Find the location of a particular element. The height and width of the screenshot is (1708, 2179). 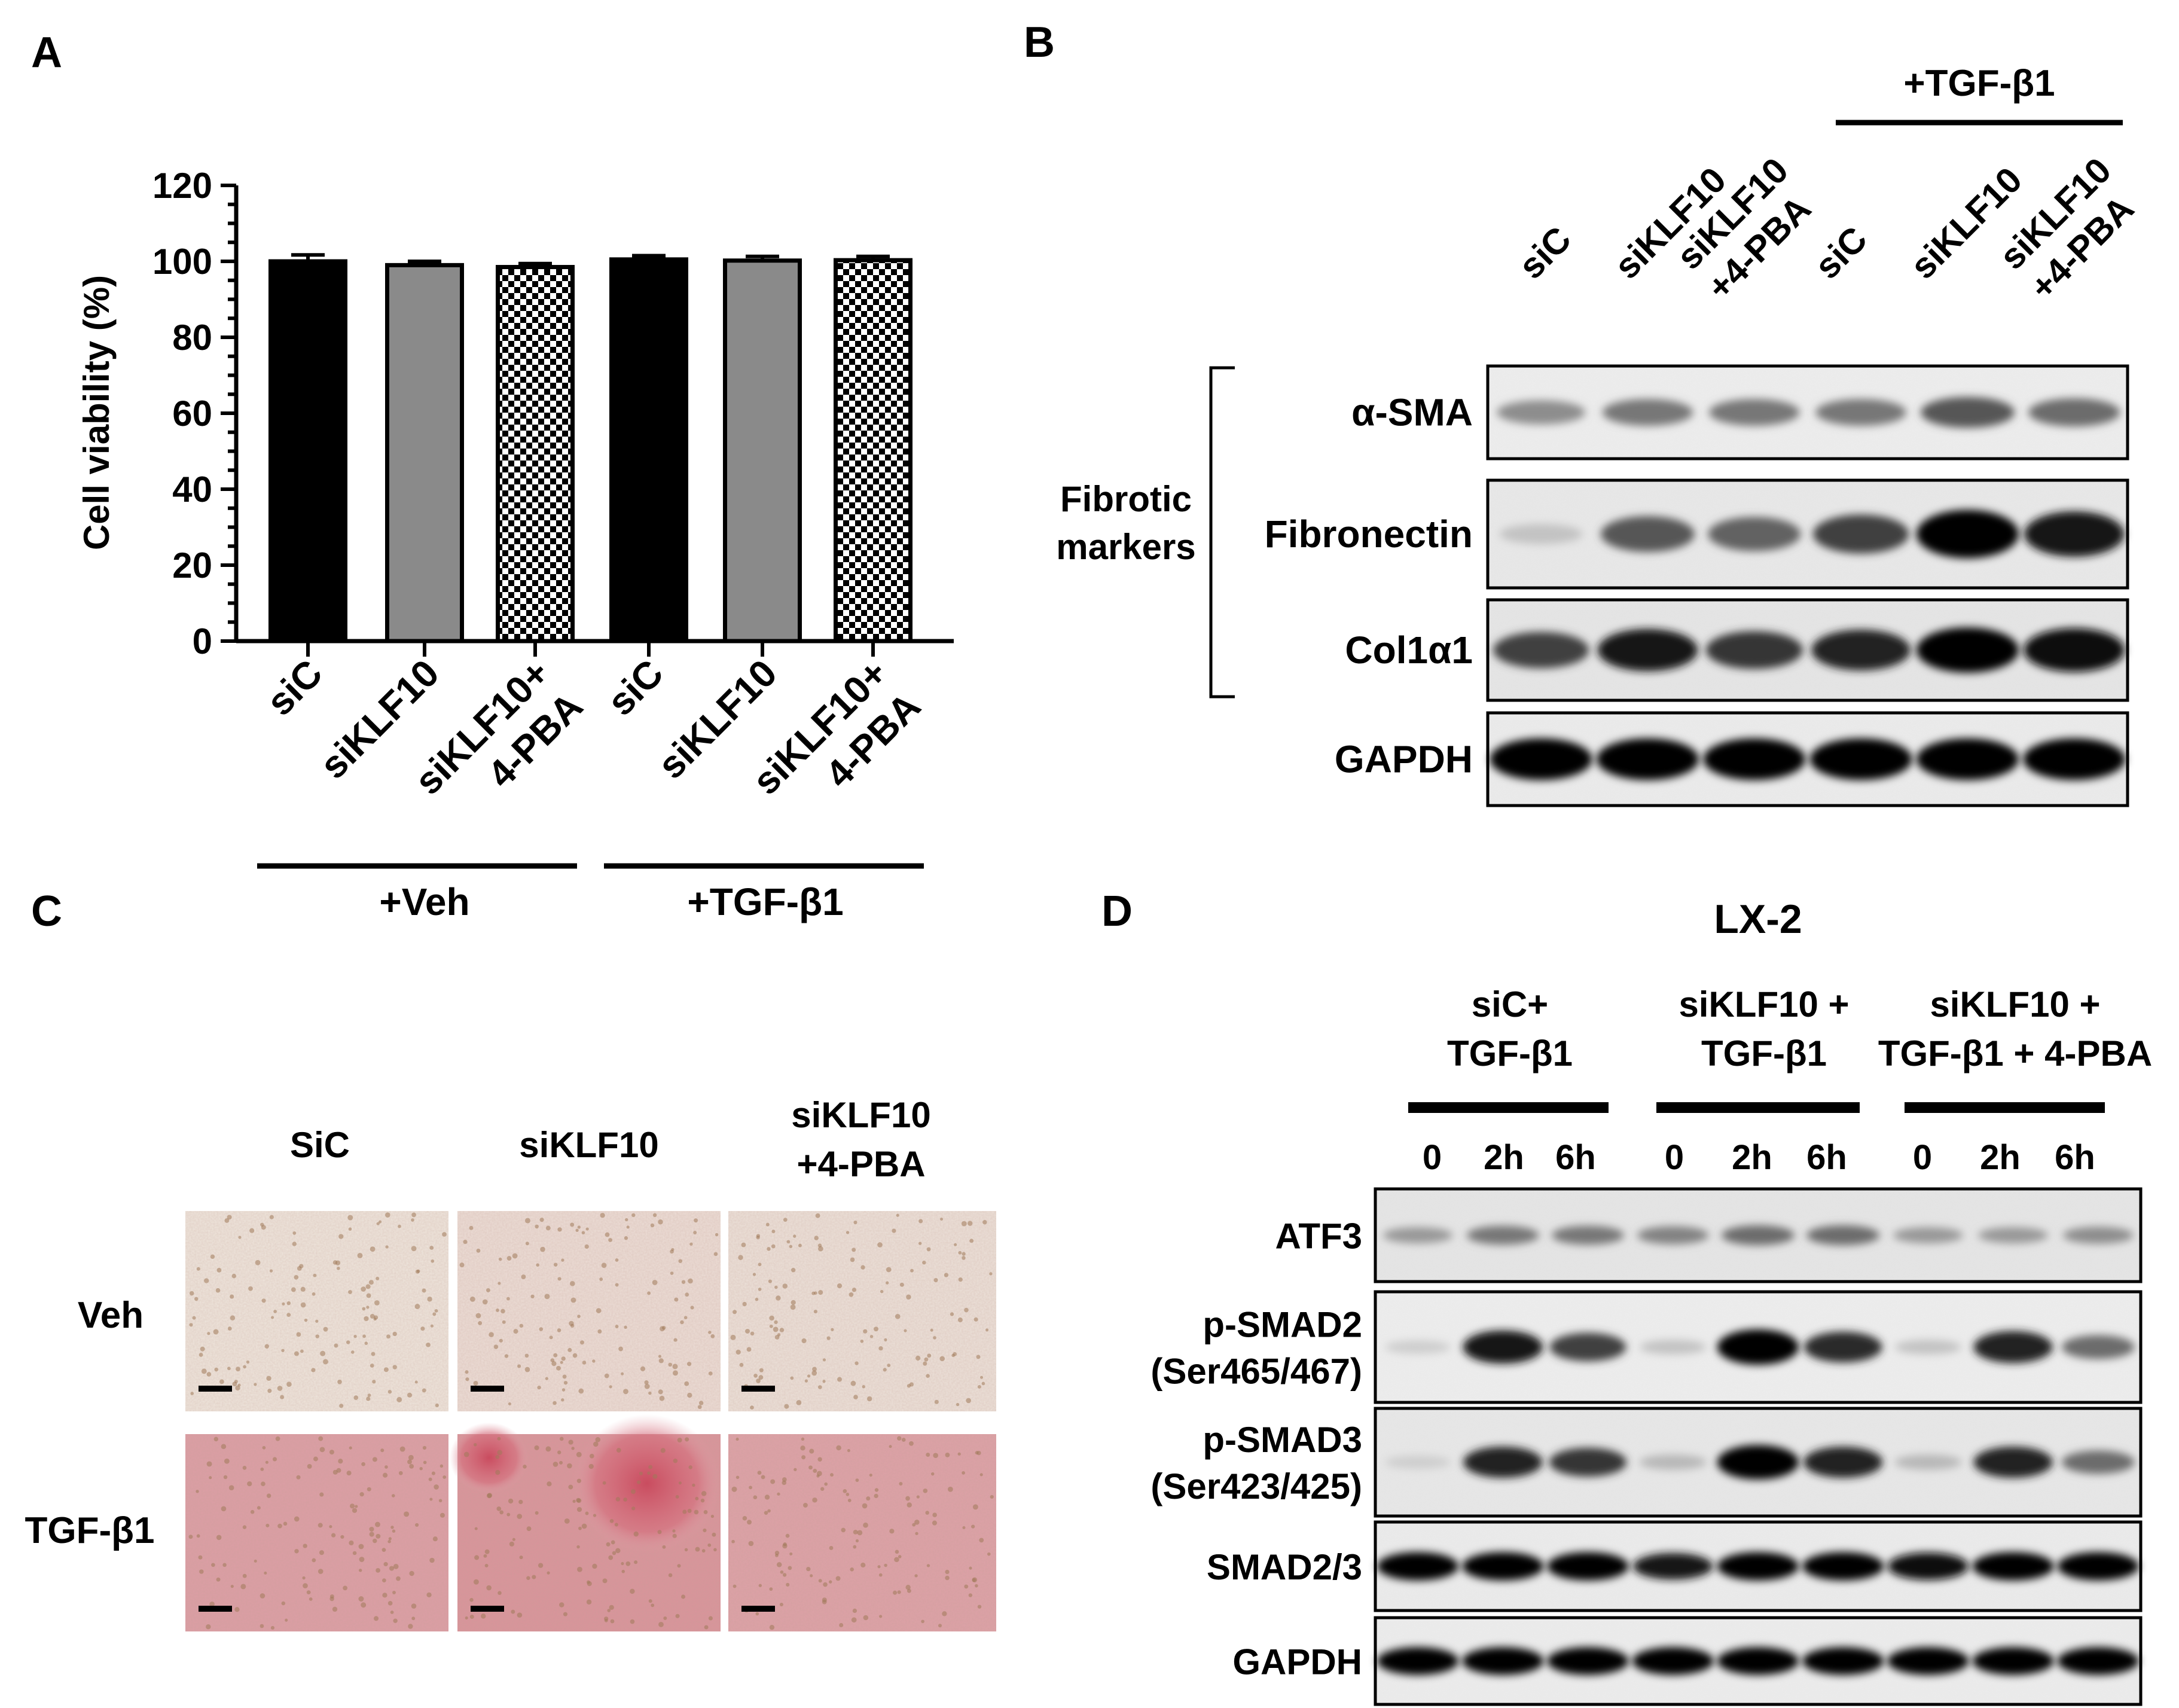

blot-frame is located at coordinates (1758, 1462).